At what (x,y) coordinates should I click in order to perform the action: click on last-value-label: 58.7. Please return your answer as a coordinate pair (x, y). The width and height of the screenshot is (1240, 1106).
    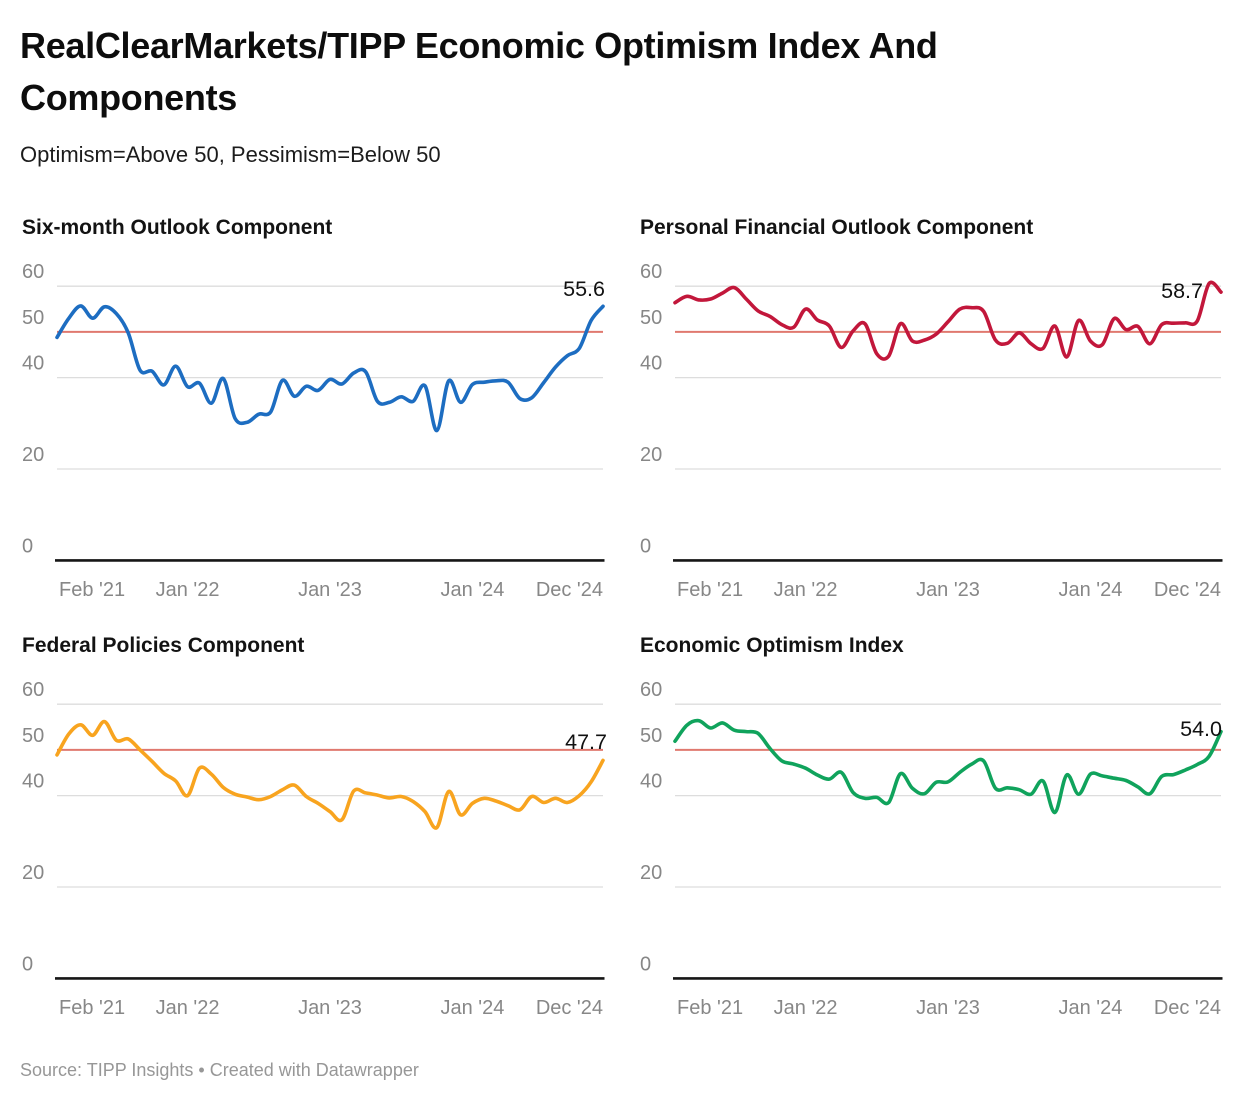
    Looking at the image, I should click on (1182, 291).